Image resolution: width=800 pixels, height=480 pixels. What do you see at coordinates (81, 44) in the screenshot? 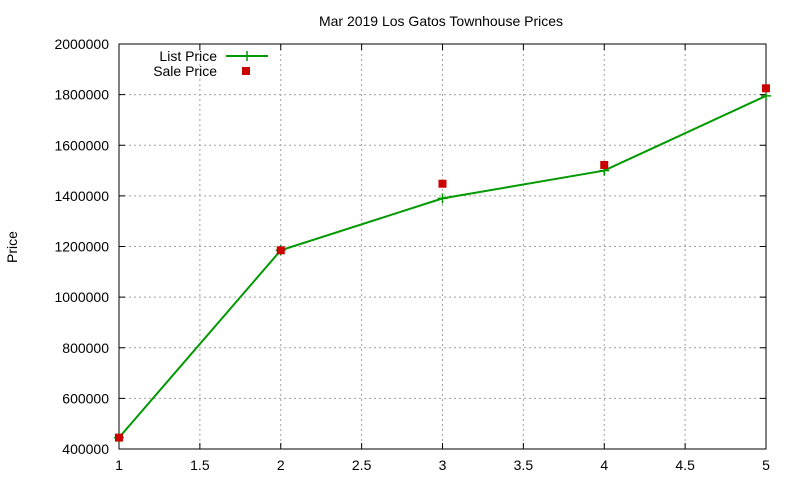
I see `y-tick-label: 2000000` at bounding box center [81, 44].